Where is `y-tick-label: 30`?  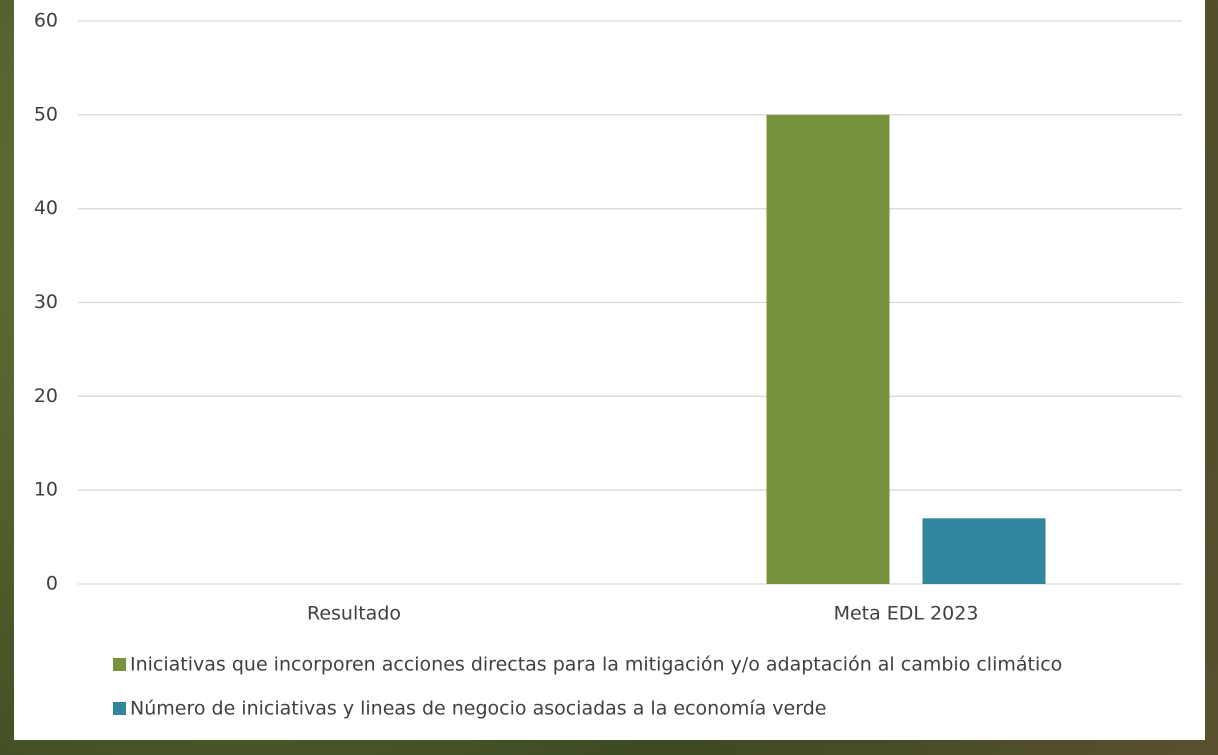
y-tick-label: 30 is located at coordinates (46, 302).